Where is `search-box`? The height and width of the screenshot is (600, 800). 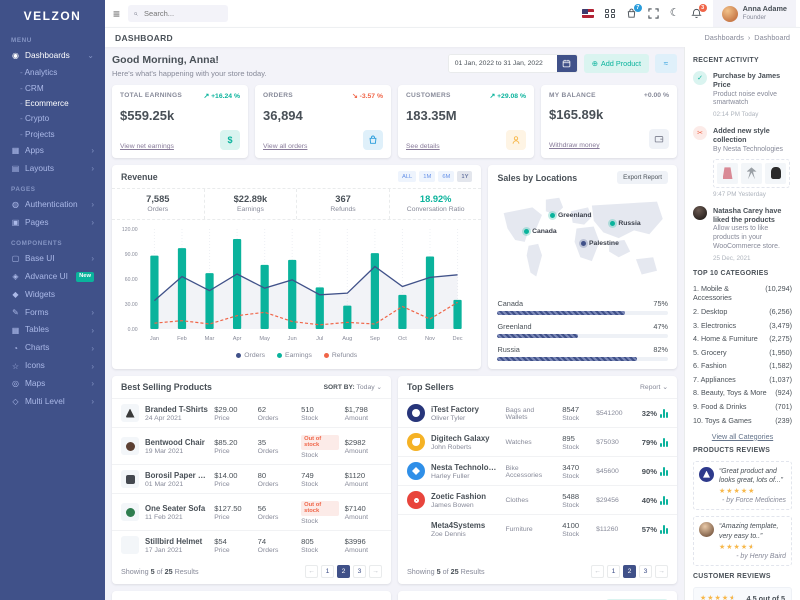 search-box is located at coordinates (178, 13).